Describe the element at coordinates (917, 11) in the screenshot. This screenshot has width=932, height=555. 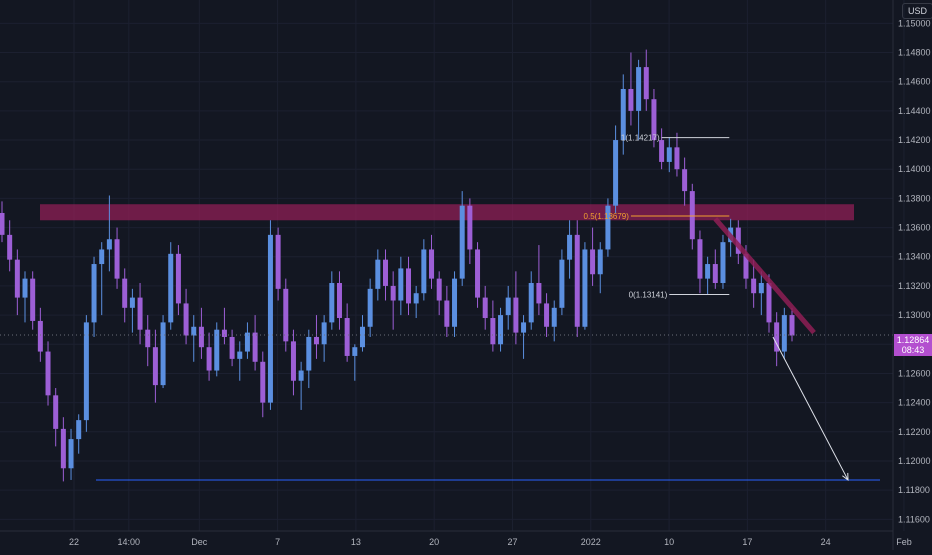
I see `currency-label: USD` at that location.